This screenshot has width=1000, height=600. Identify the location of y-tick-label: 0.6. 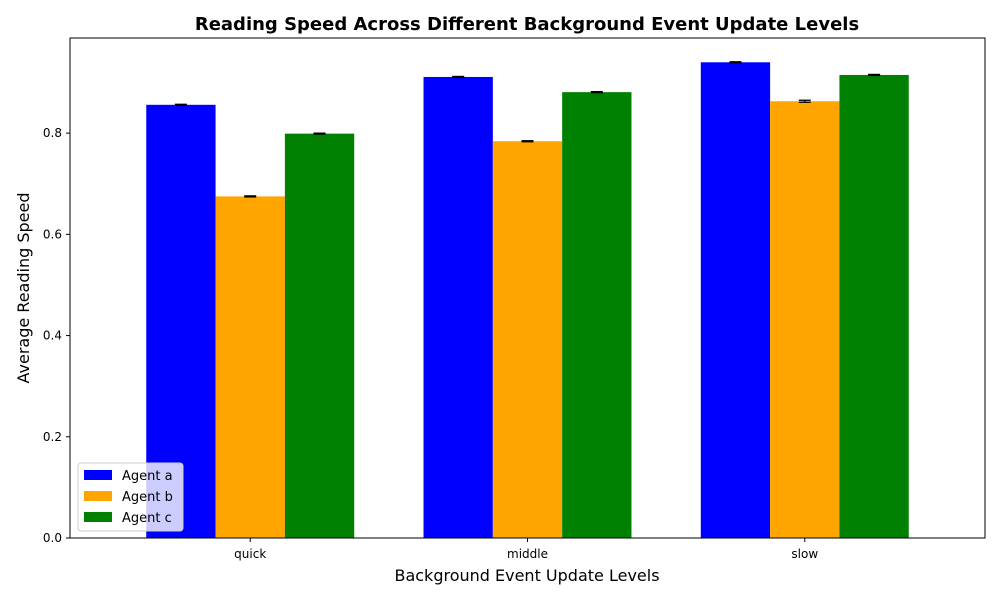
(52, 234).